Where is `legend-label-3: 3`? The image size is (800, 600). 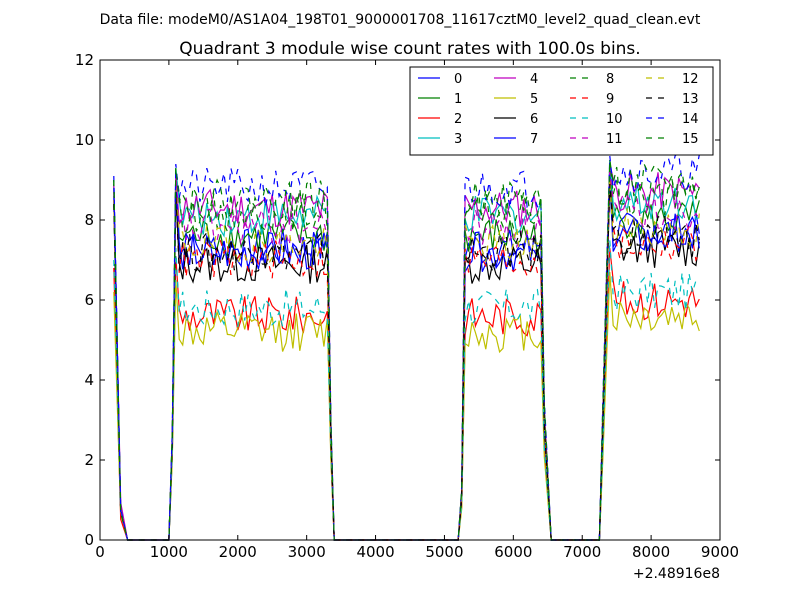
legend-label-3: 3 is located at coordinates (458, 139).